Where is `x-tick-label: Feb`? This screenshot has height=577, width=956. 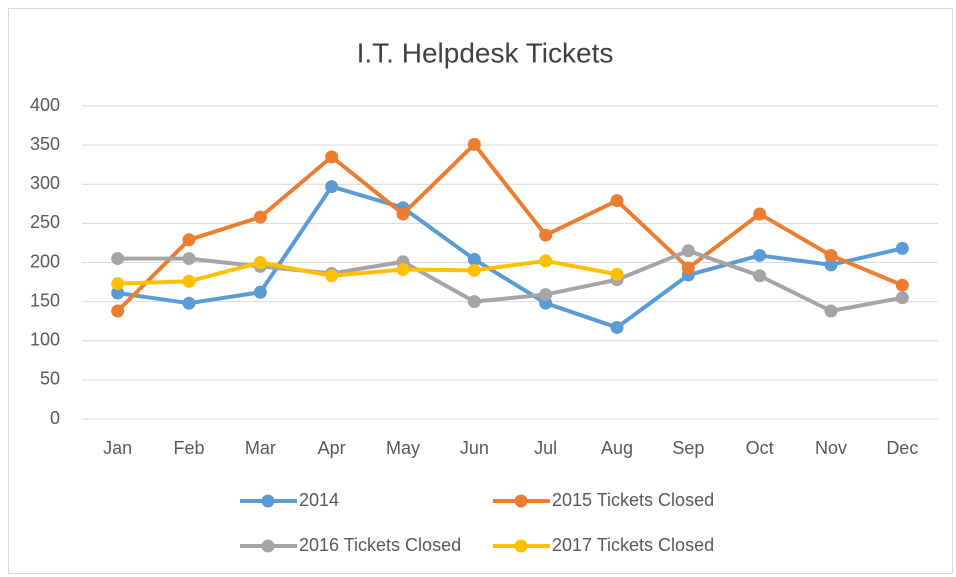
x-tick-label: Feb is located at coordinates (188, 448).